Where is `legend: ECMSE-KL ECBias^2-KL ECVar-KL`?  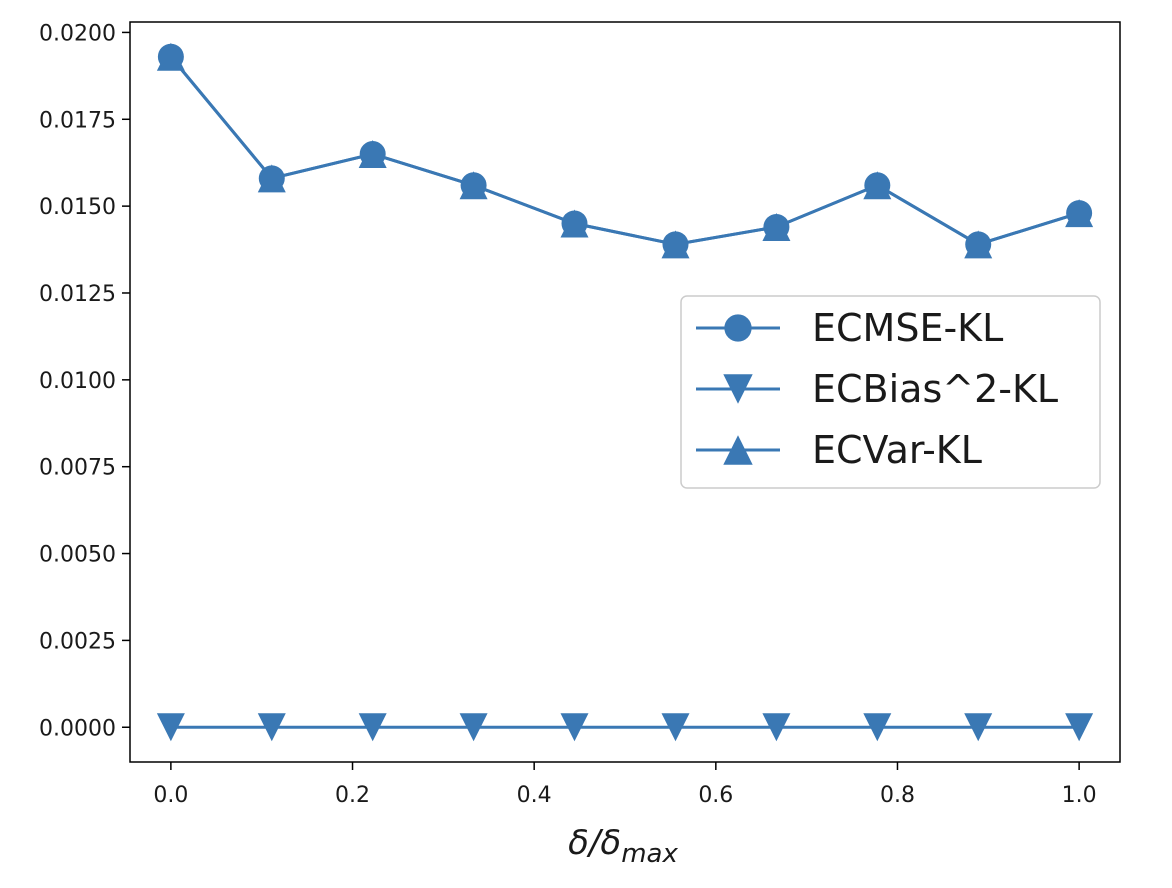 legend: ECMSE-KL ECBias^2-KL ECVar-KL is located at coordinates (890, 392).